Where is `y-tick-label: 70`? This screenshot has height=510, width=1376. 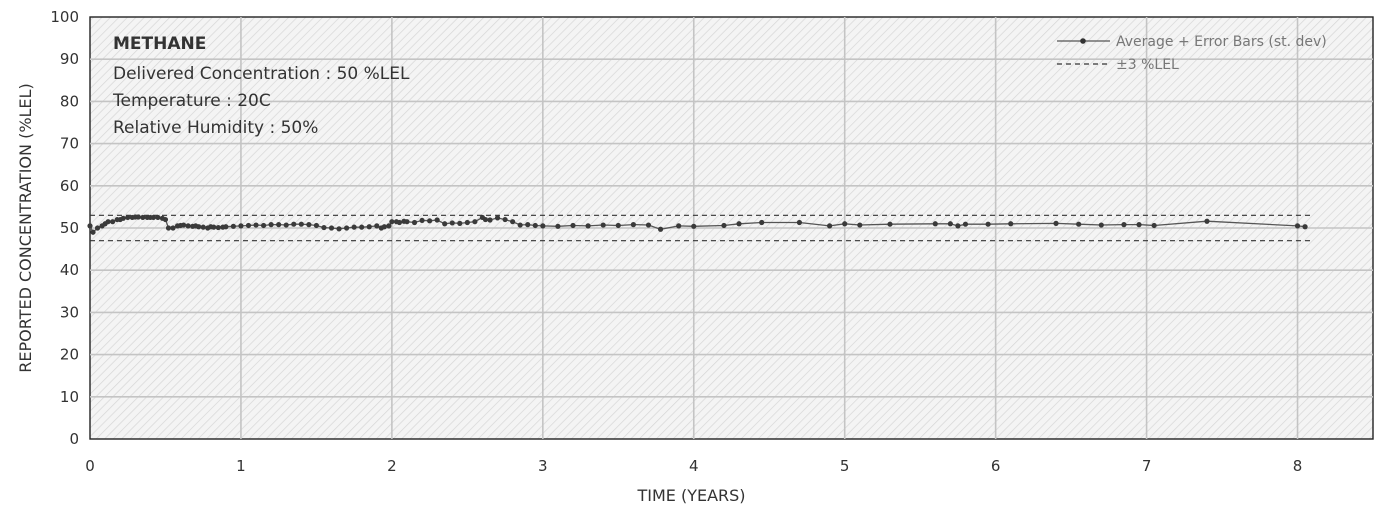
y-tick-label: 70 is located at coordinates (69, 144).